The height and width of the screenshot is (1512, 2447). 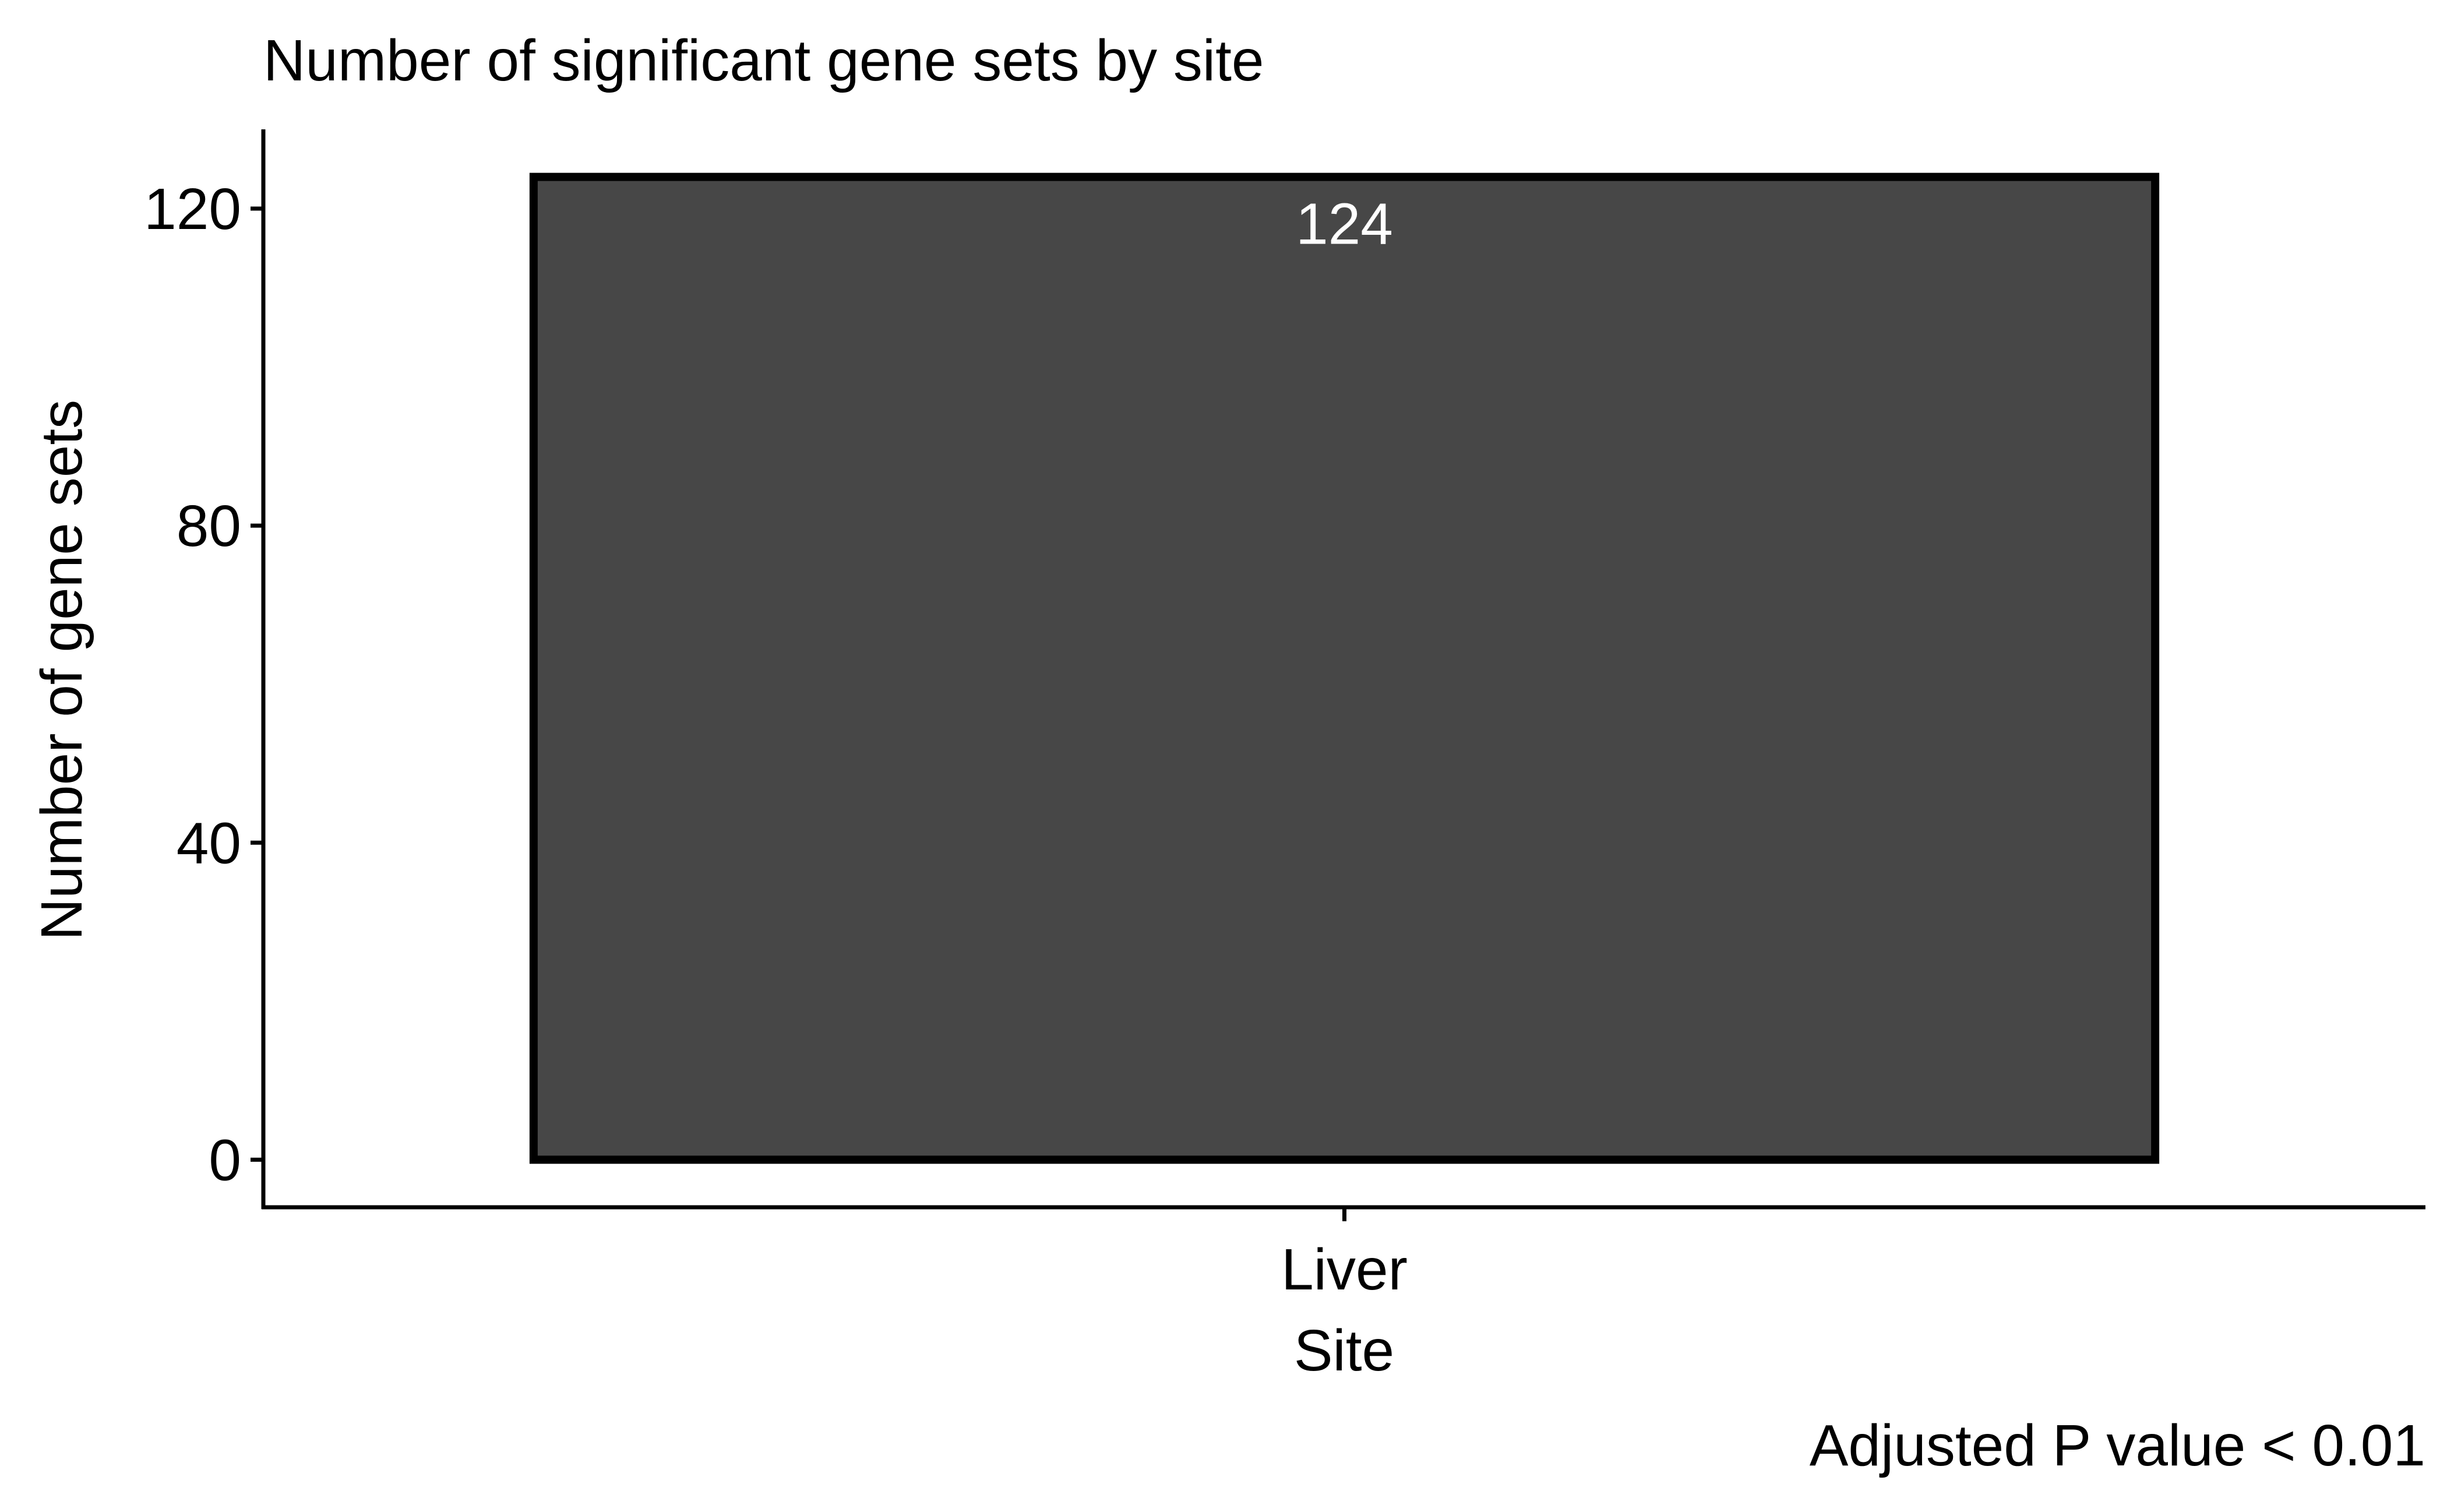 What do you see at coordinates (2117, 1445) in the screenshot?
I see `chart-caption: Adjusted P value < 0.01` at bounding box center [2117, 1445].